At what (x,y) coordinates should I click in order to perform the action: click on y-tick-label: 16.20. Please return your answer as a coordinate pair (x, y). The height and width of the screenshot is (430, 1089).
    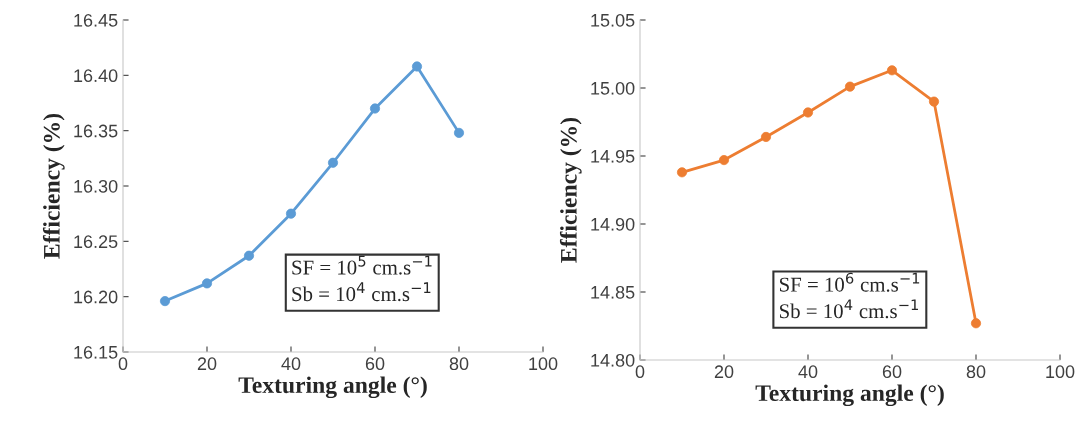
    Looking at the image, I should click on (96, 297).